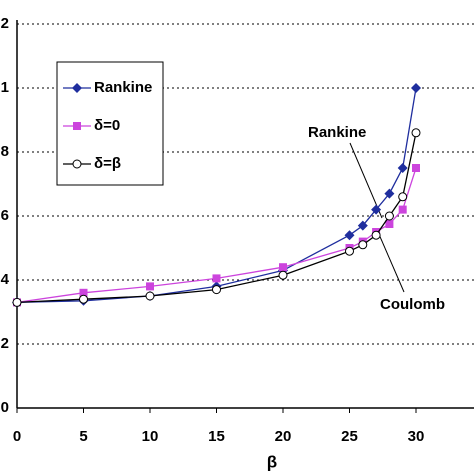 Image resolution: width=474 pixels, height=474 pixels. I want to click on leader-line, so click(391, 262).